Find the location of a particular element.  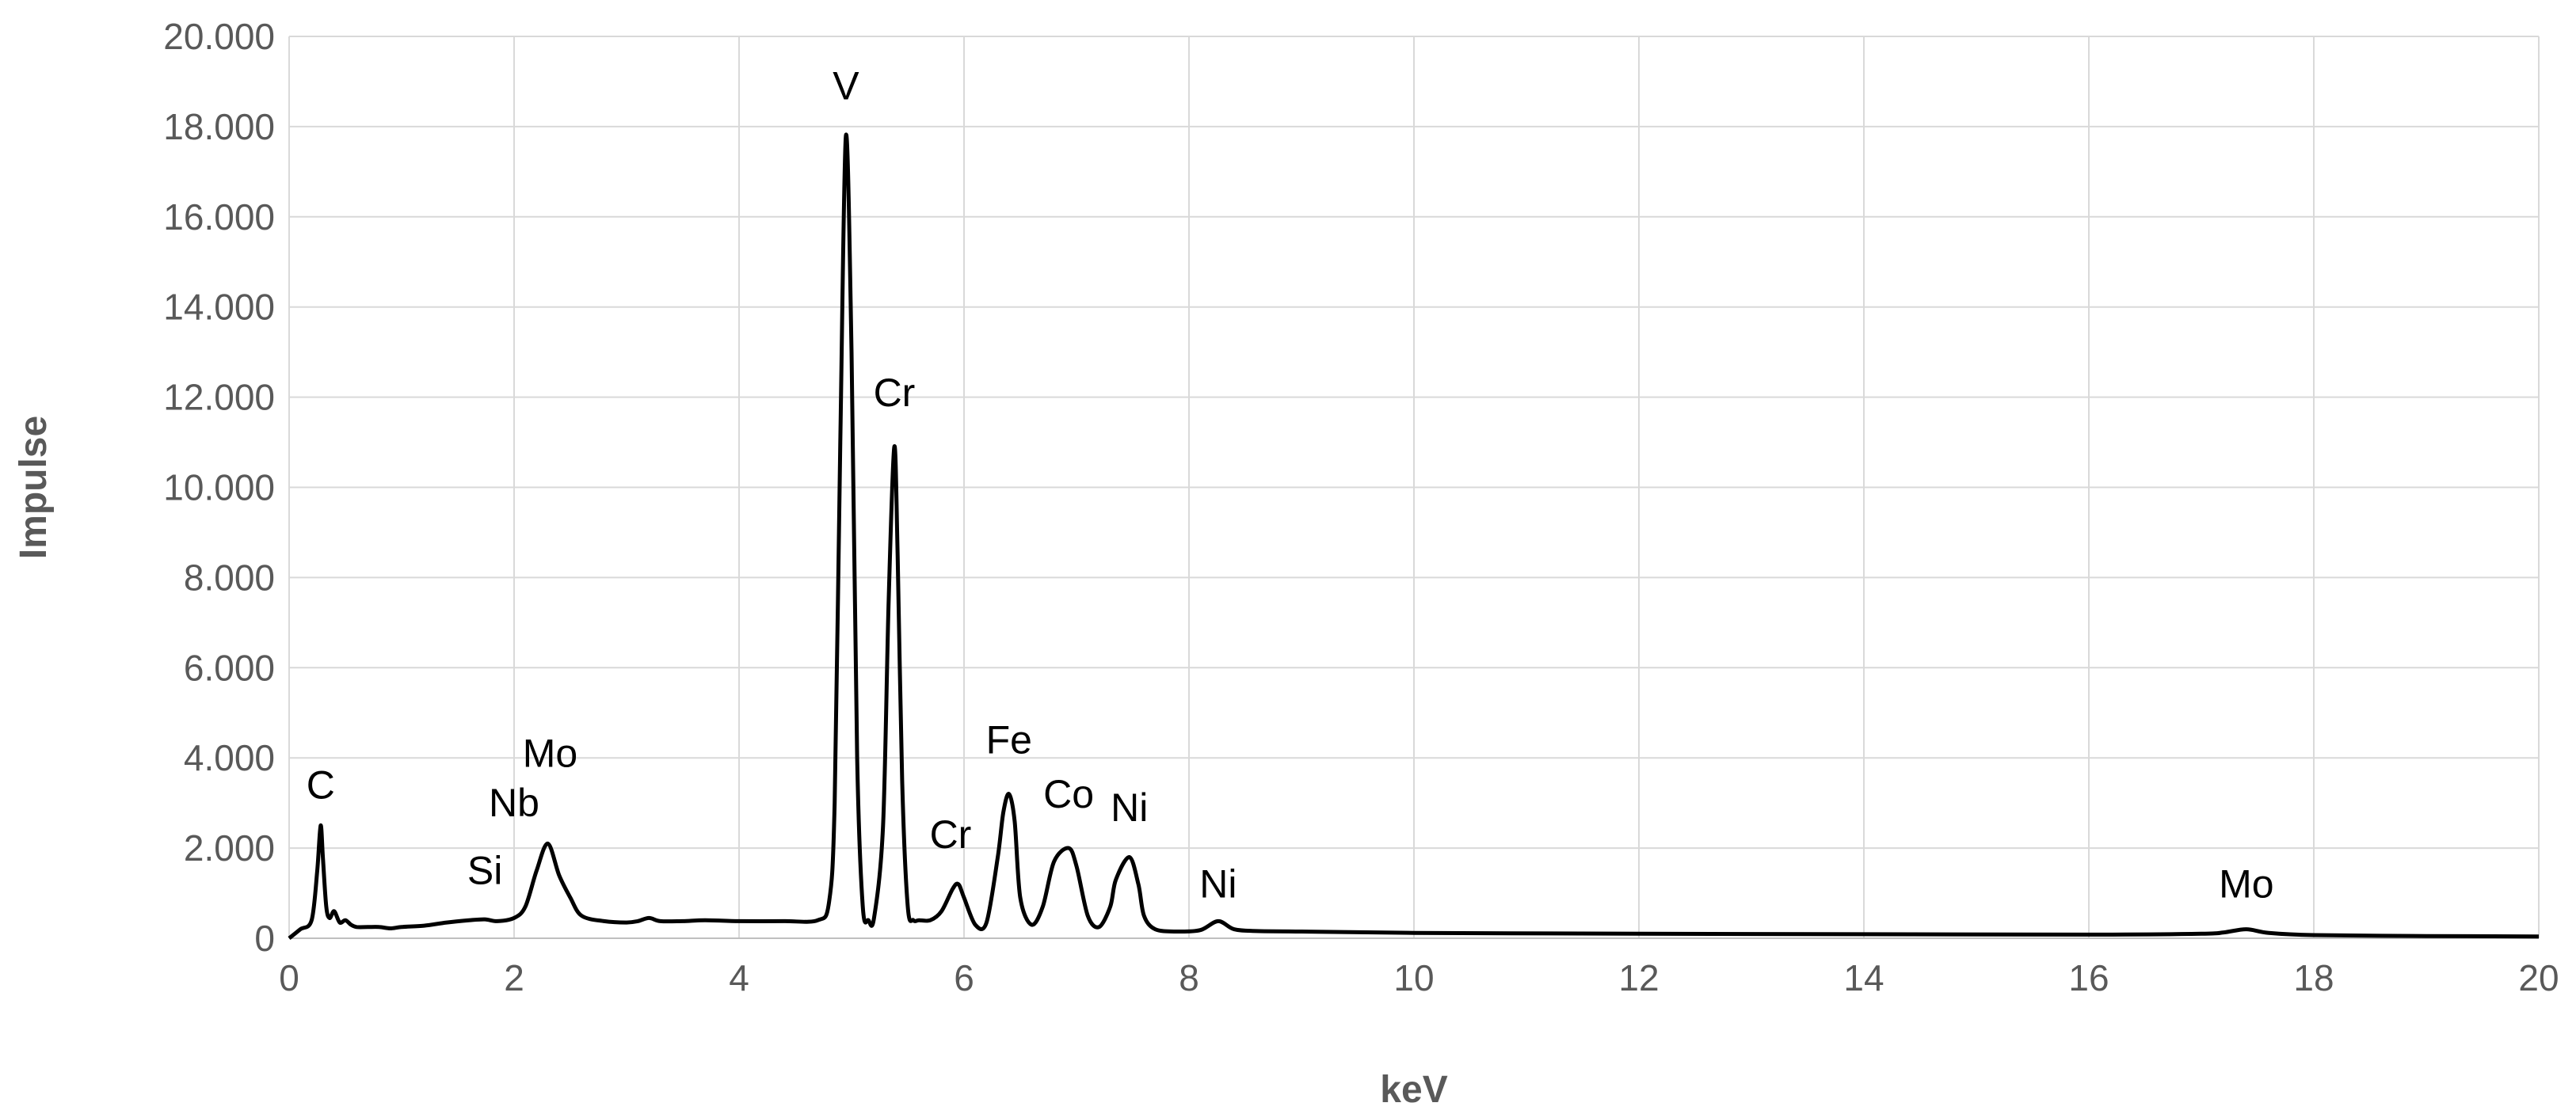

y-tick-label: 18.000 is located at coordinates (219, 127).